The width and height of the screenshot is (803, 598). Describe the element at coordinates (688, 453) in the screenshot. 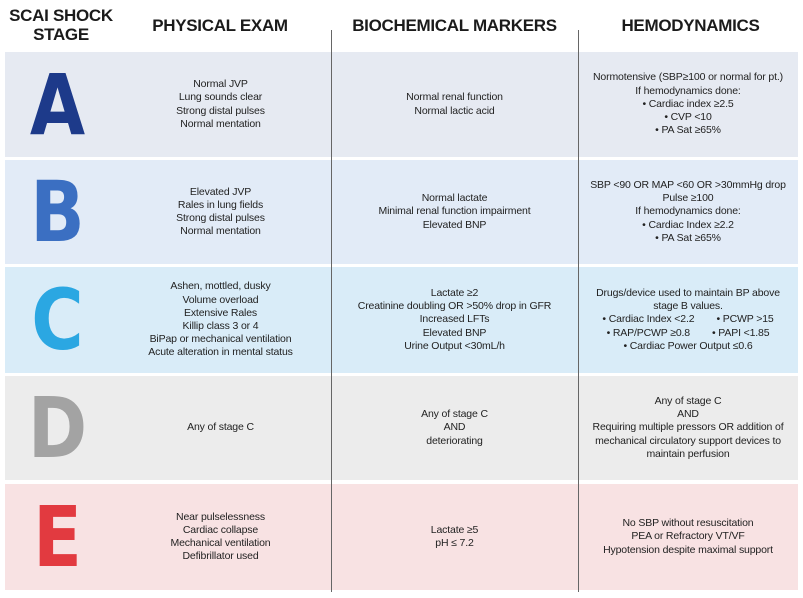

I see `cell-line: maintain perfusion` at that location.